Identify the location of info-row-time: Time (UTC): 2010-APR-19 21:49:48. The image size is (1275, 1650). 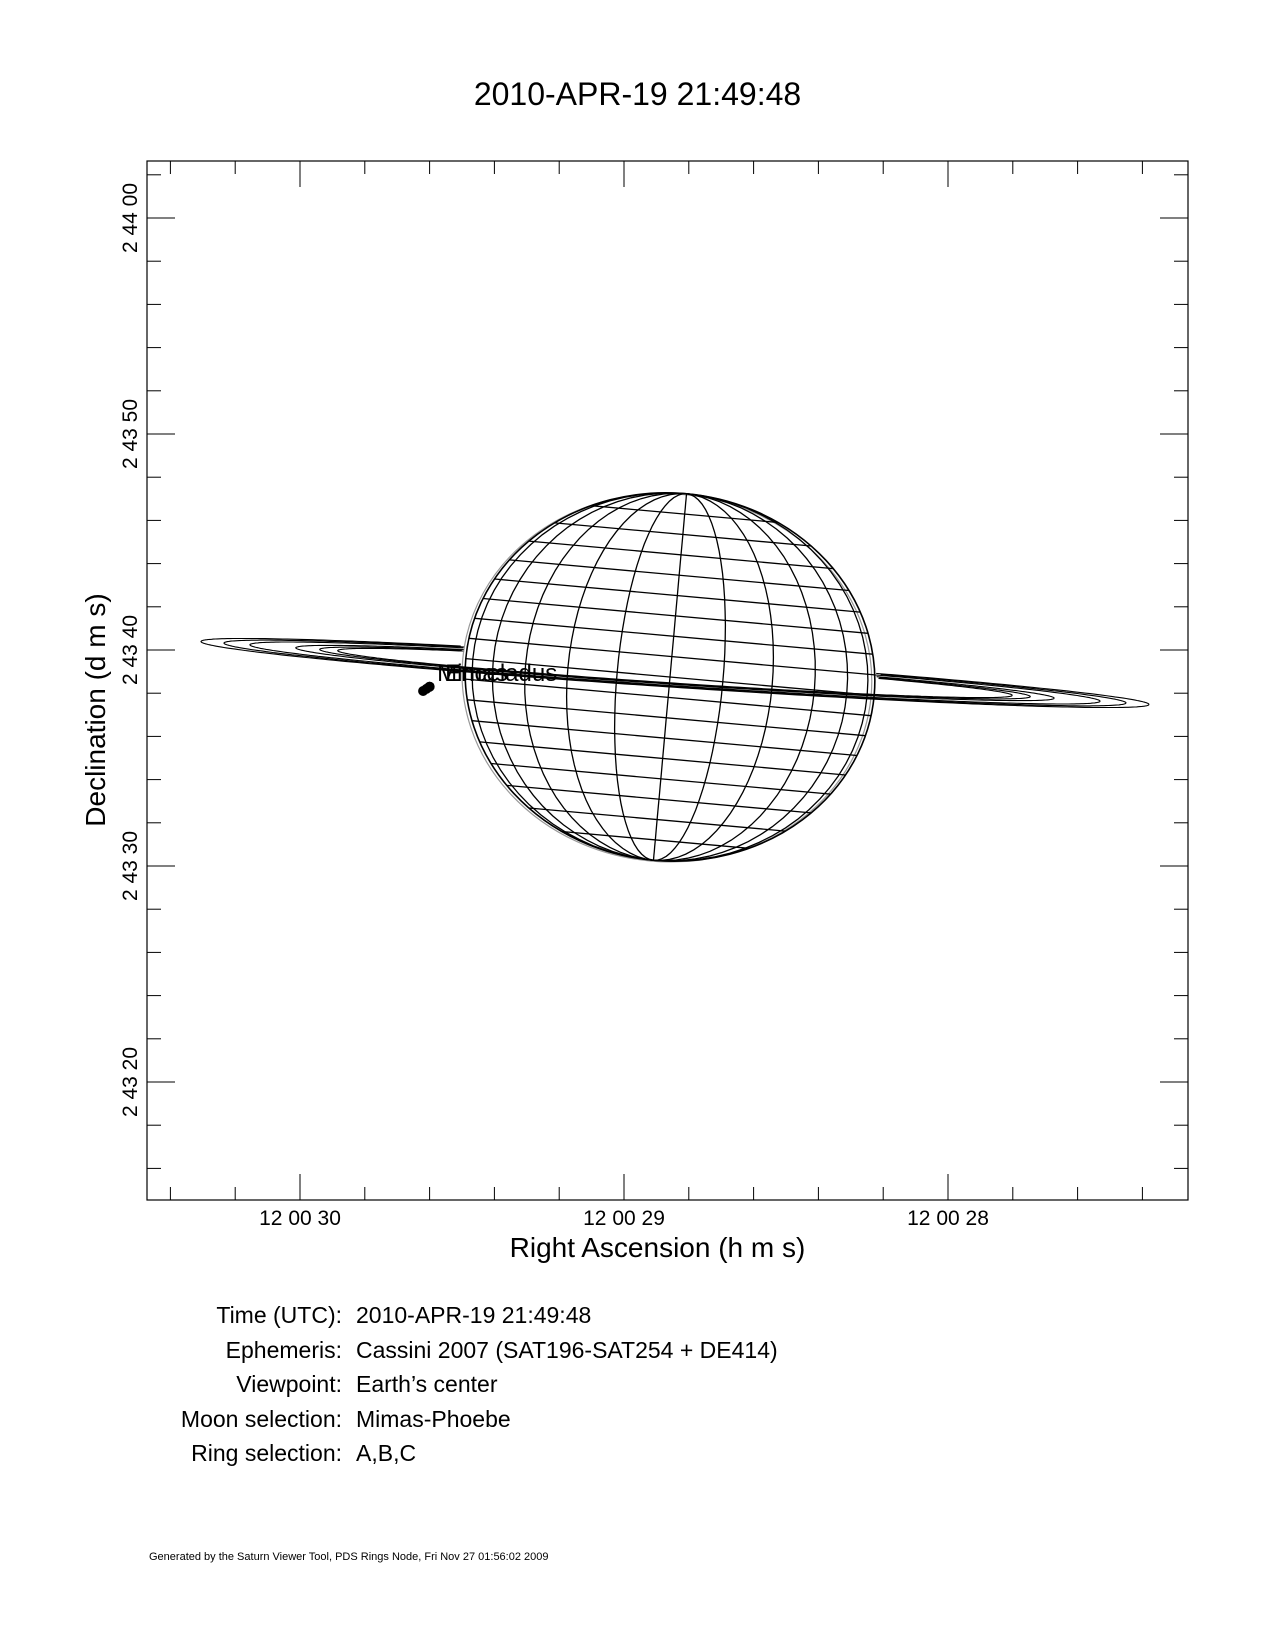
(389, 1315).